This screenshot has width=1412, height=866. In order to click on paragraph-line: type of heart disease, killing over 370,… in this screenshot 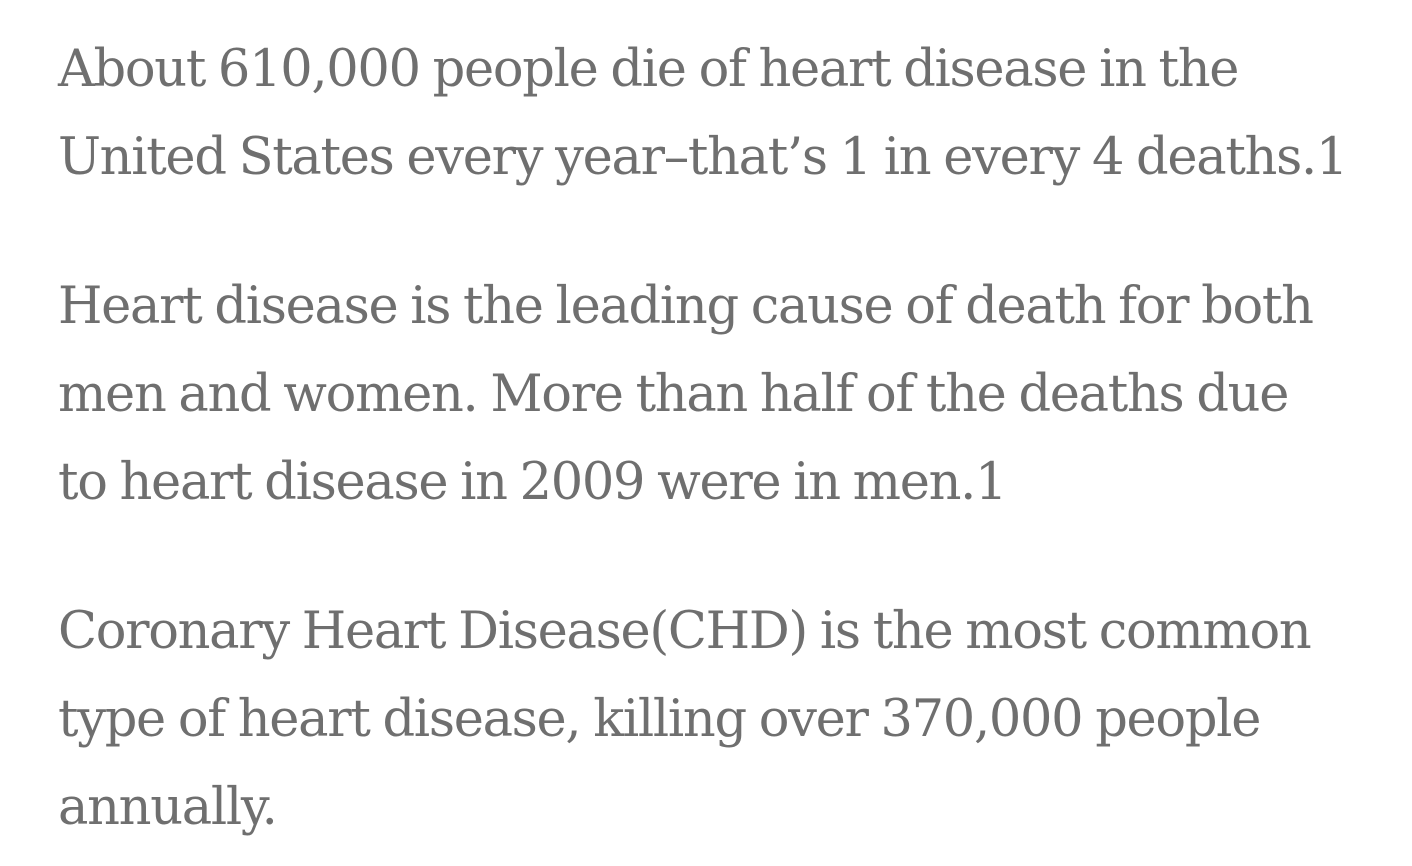, I will do `click(659, 719)`.